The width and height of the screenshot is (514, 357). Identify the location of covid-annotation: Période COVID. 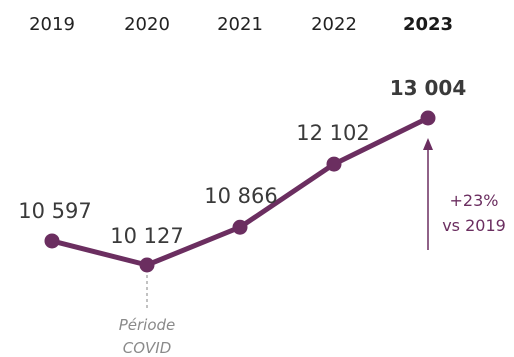
(147, 313).